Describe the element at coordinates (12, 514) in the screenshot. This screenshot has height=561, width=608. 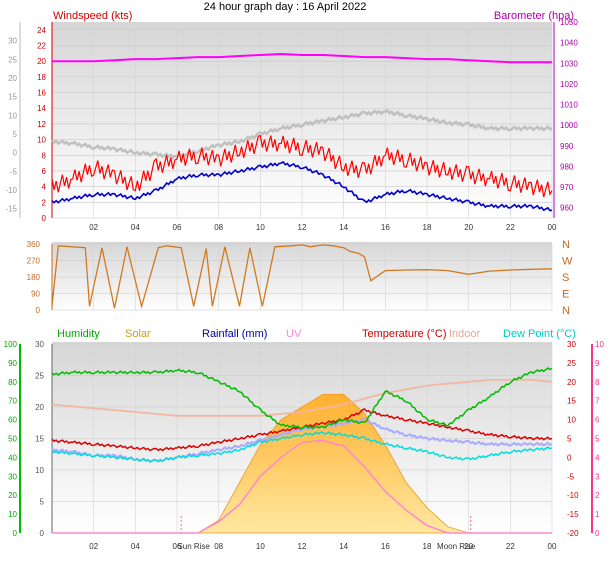
I see `humidity-tick-label: 10` at that location.